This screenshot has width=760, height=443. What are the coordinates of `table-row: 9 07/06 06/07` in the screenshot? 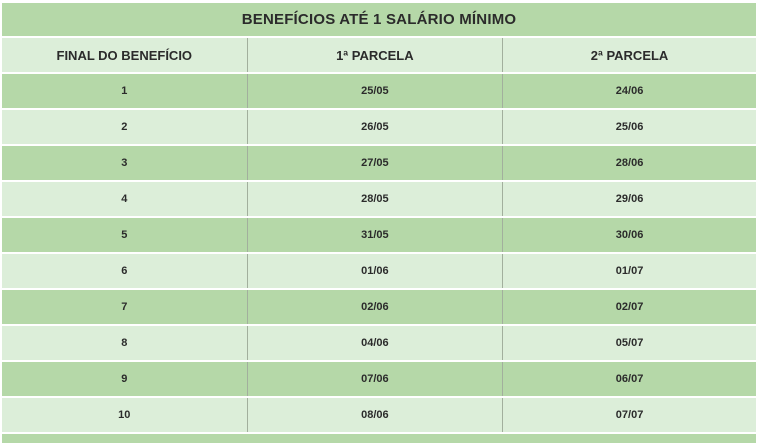 It's located at (379, 379).